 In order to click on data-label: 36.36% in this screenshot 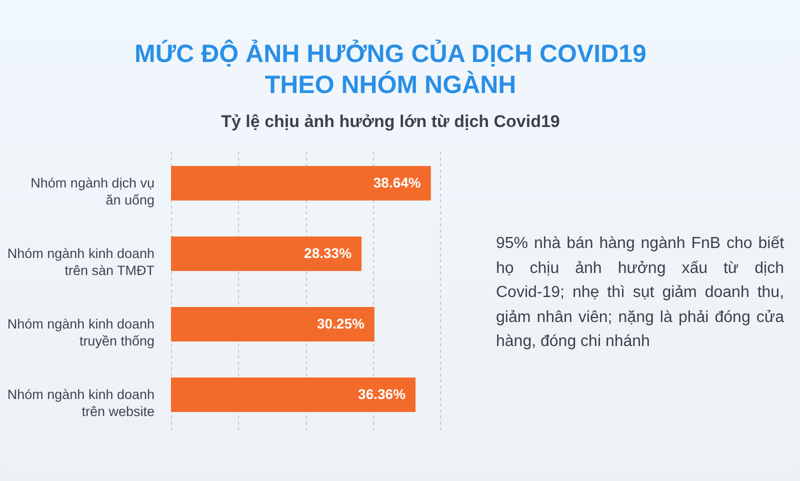, I will do `click(382, 394)`.